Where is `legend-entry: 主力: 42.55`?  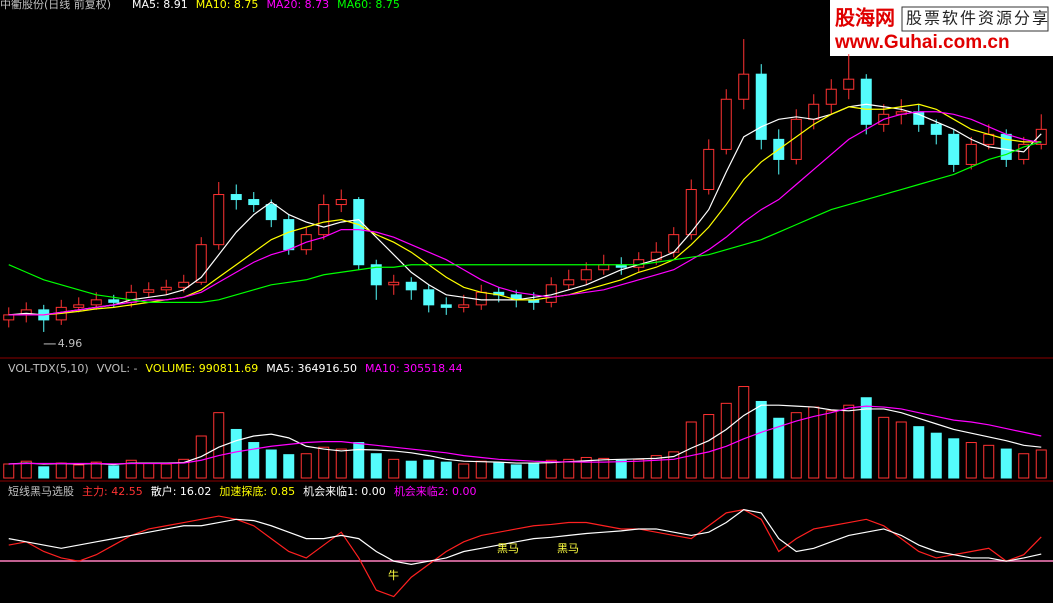 legend-entry: 主力: 42.55 is located at coordinates (112, 491).